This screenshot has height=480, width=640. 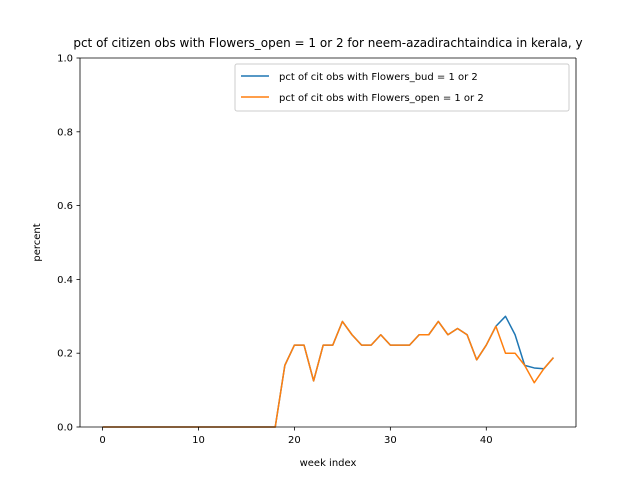 What do you see at coordinates (378, 77) in the screenshot?
I see `legend-label-1: pct of cit obs with Flowers_bud = 1 or 2` at bounding box center [378, 77].